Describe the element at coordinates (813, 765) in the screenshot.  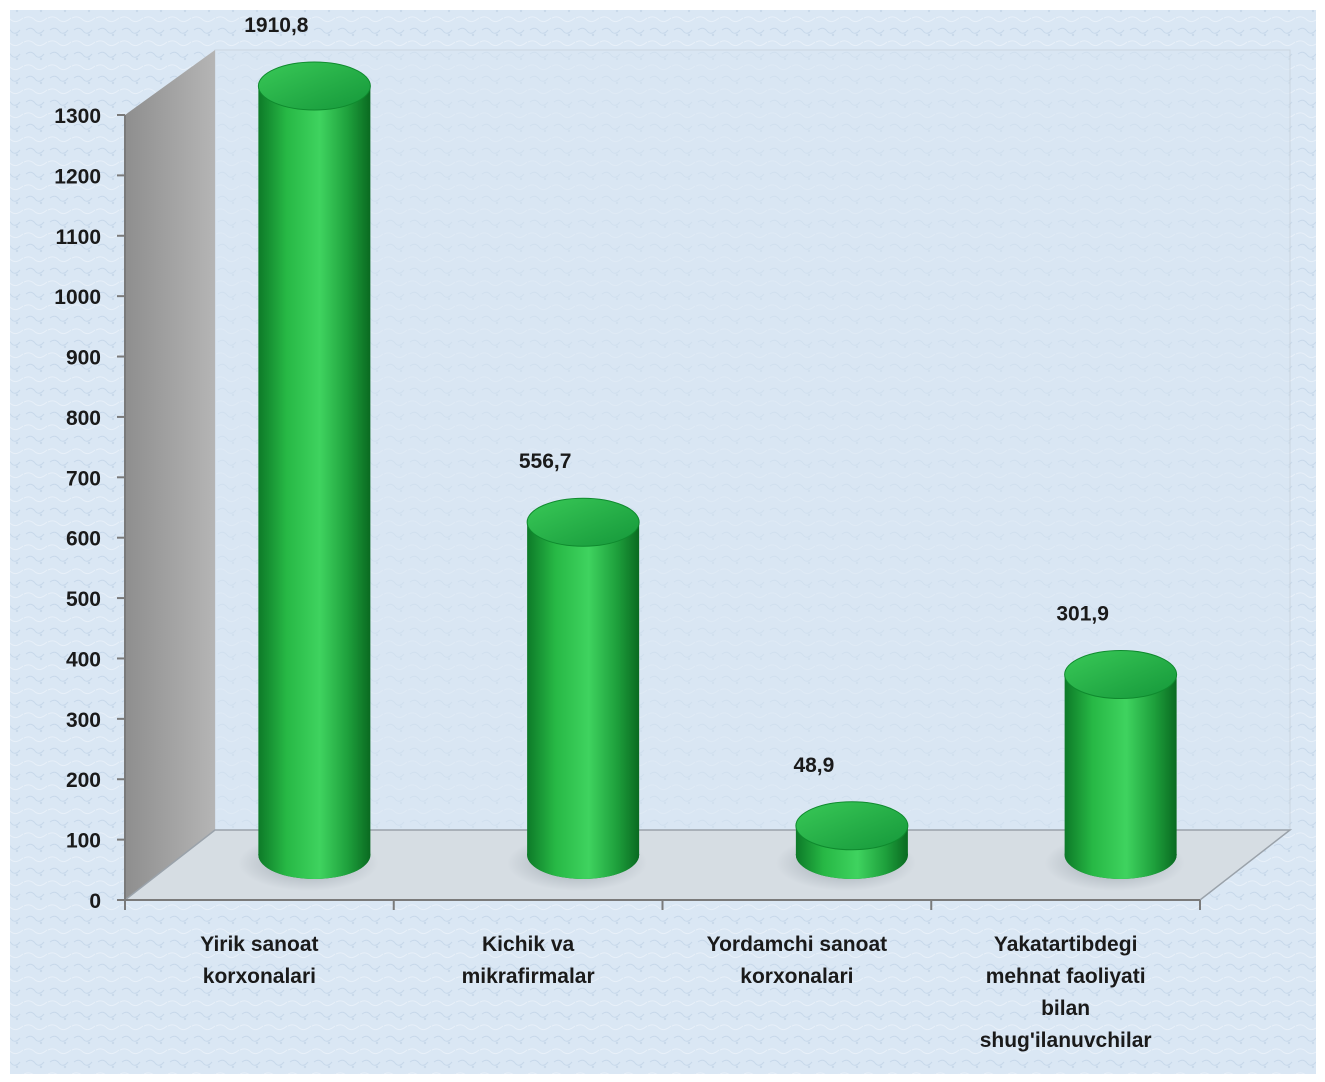
I see `data-label: 48,9` at that location.